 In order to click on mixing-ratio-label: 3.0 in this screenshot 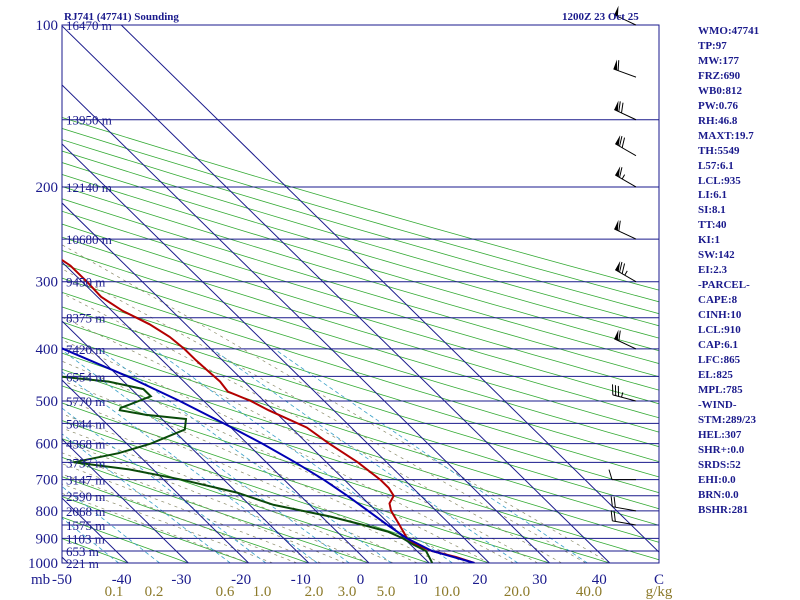, I will do `click(347, 592)`.